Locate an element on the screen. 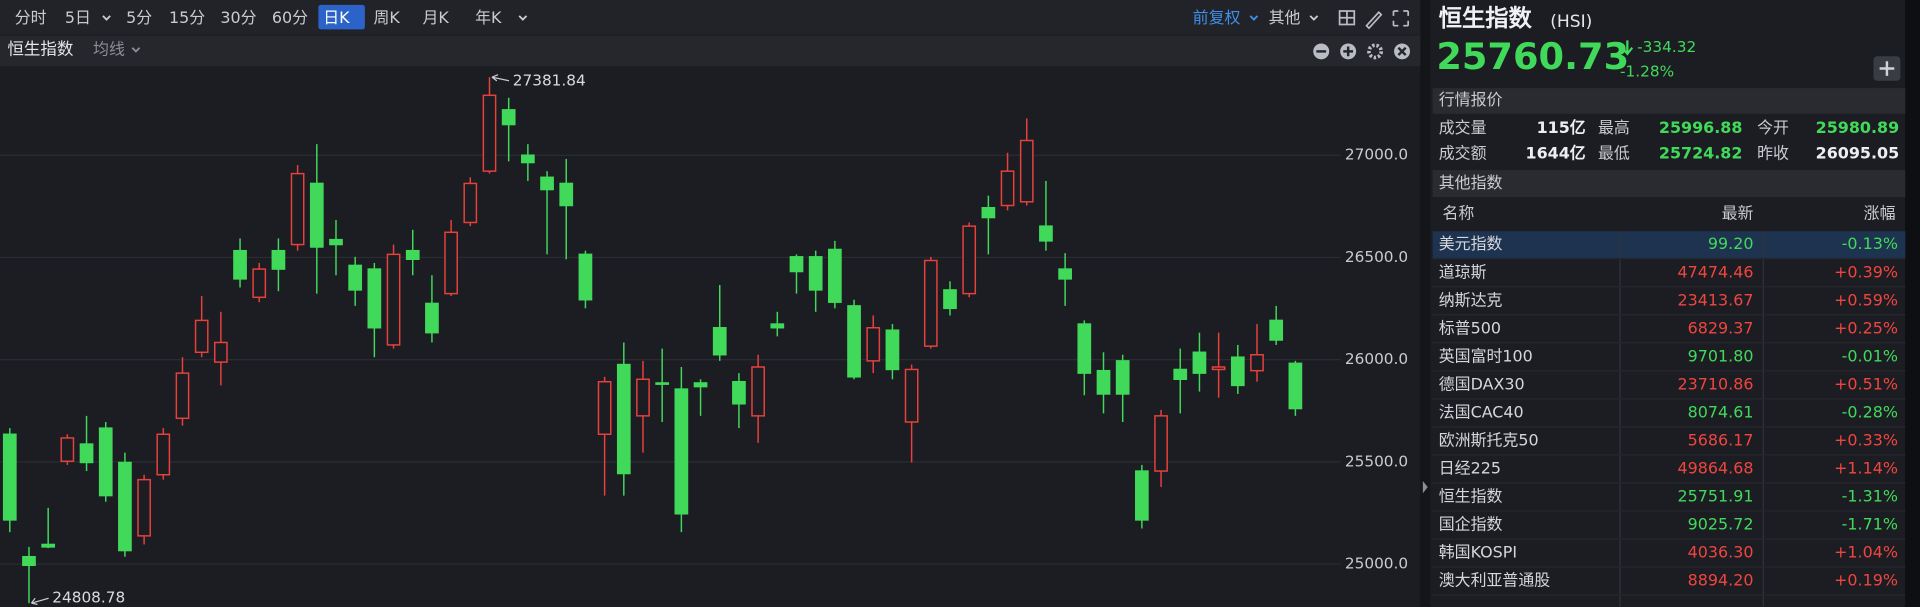  index-last: 9025.72 is located at coordinates (1721, 524).